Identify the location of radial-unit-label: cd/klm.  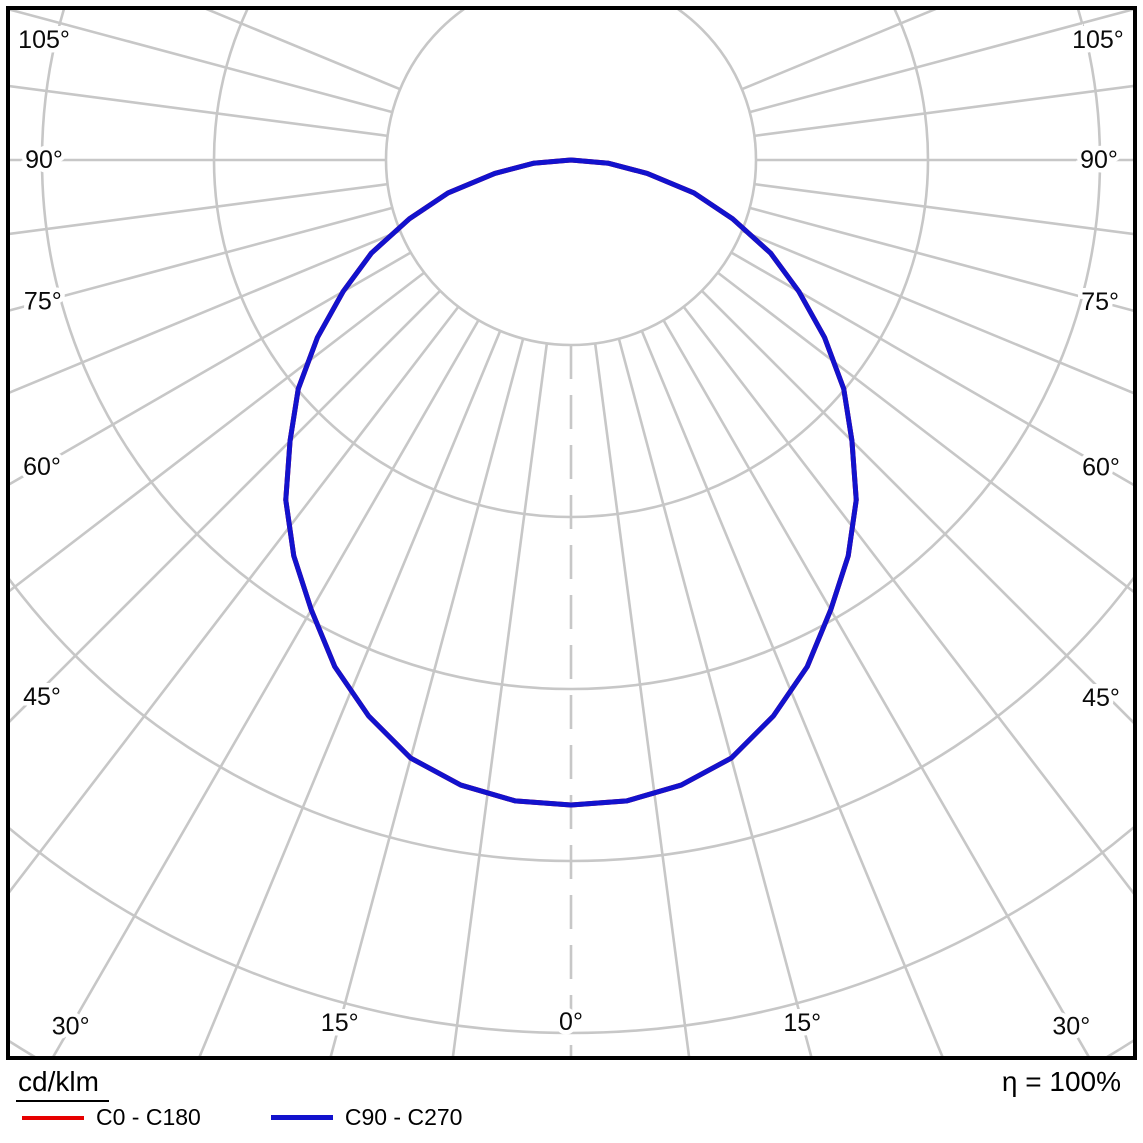
(62, 1084).